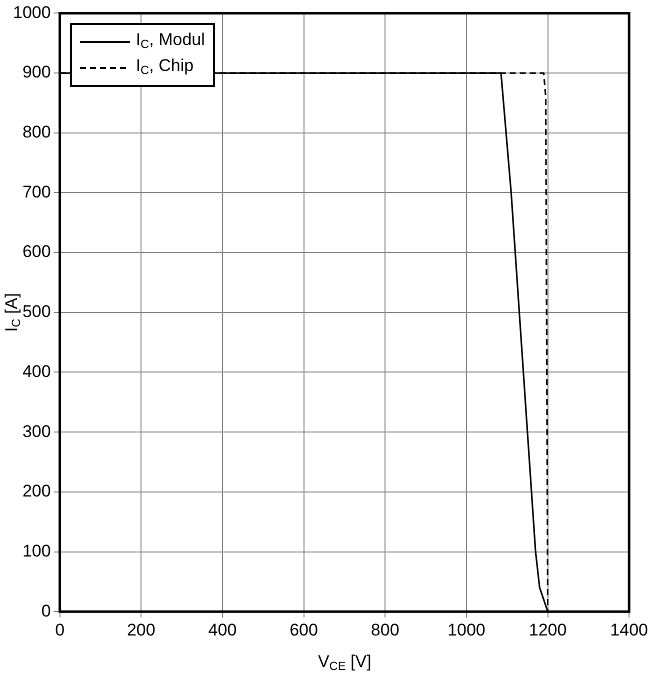 The width and height of the screenshot is (651, 680). What do you see at coordinates (36, 192) in the screenshot?
I see `y-tick-label: 700` at bounding box center [36, 192].